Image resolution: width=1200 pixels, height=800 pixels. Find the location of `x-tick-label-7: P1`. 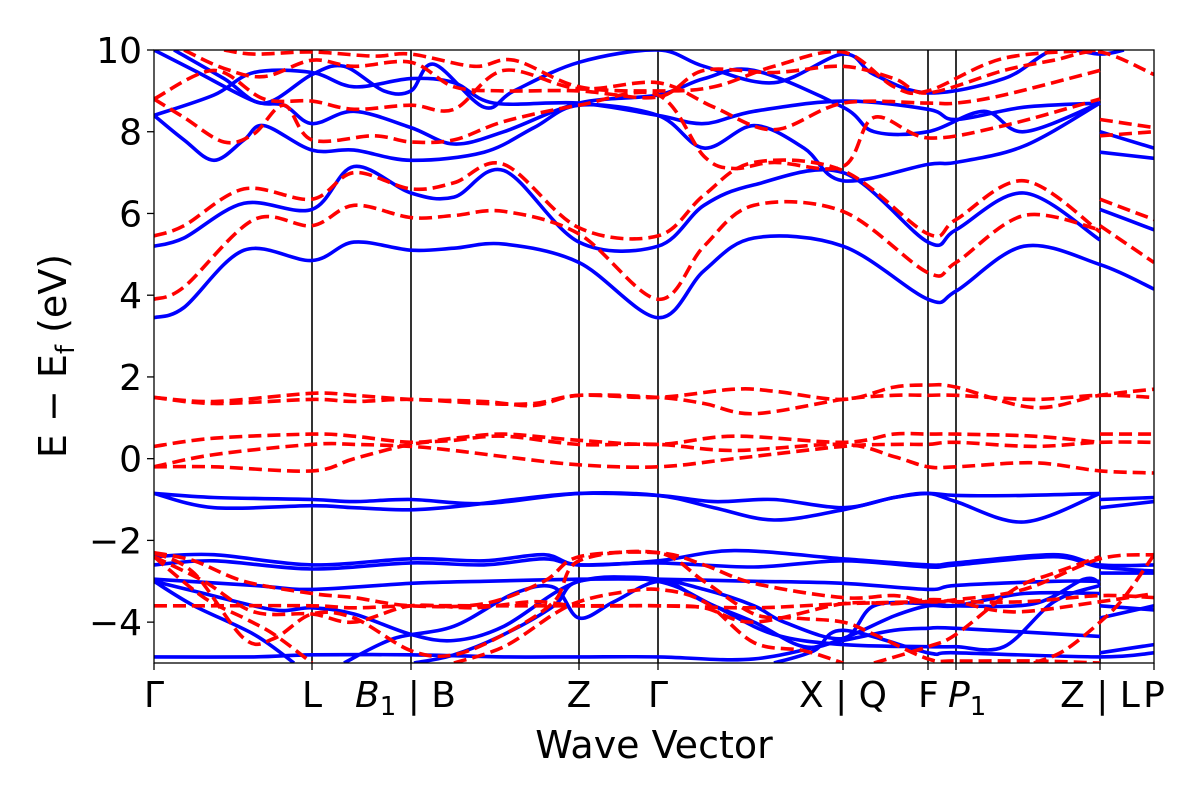

x-tick-label-7: P1 is located at coordinates (967, 698).